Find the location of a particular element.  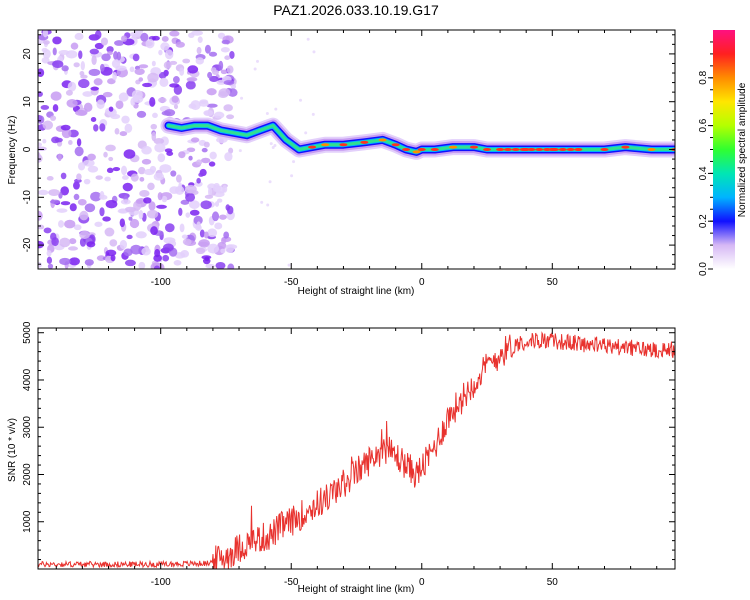

spectrogram-ytick-label: -10 is located at coordinates (27, 197).